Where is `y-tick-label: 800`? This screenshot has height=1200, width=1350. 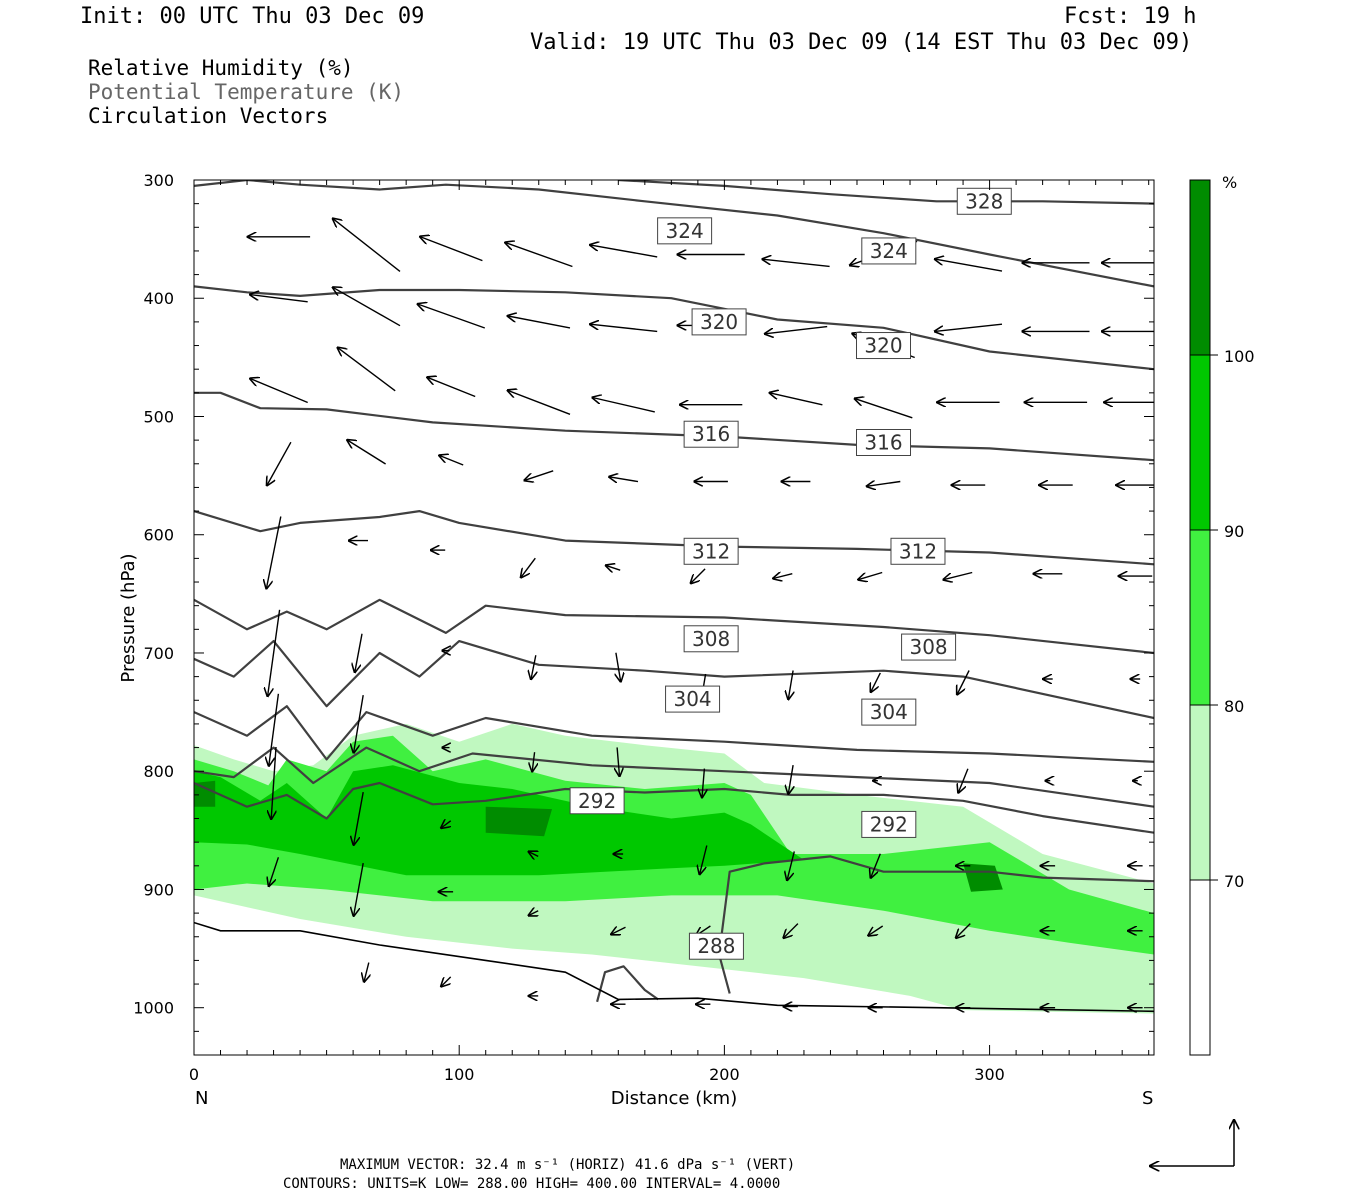 y-tick-label: 800 is located at coordinates (158, 771).